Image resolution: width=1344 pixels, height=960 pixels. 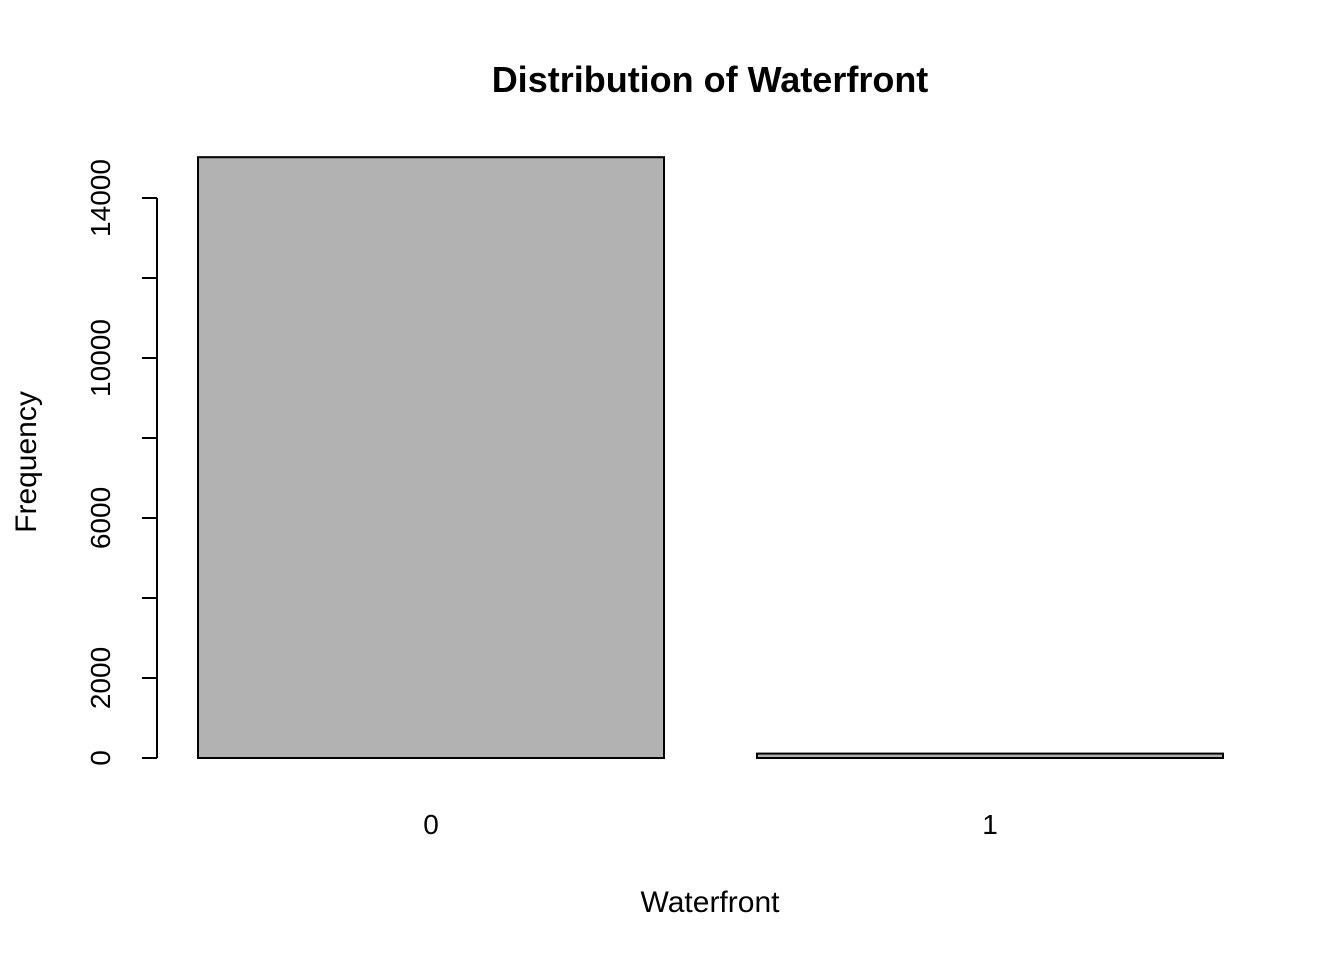 I want to click on x-tick-label-1: 1, so click(x=990, y=824).